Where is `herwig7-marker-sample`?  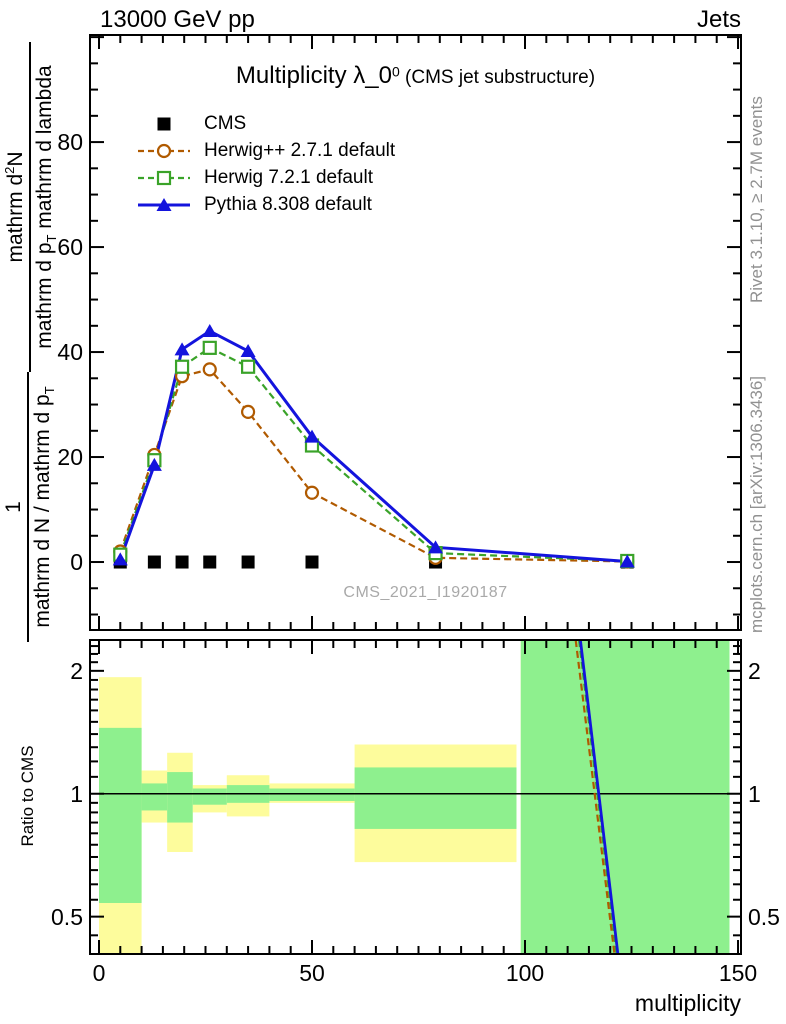
herwig7-marker-sample is located at coordinates (164, 177).